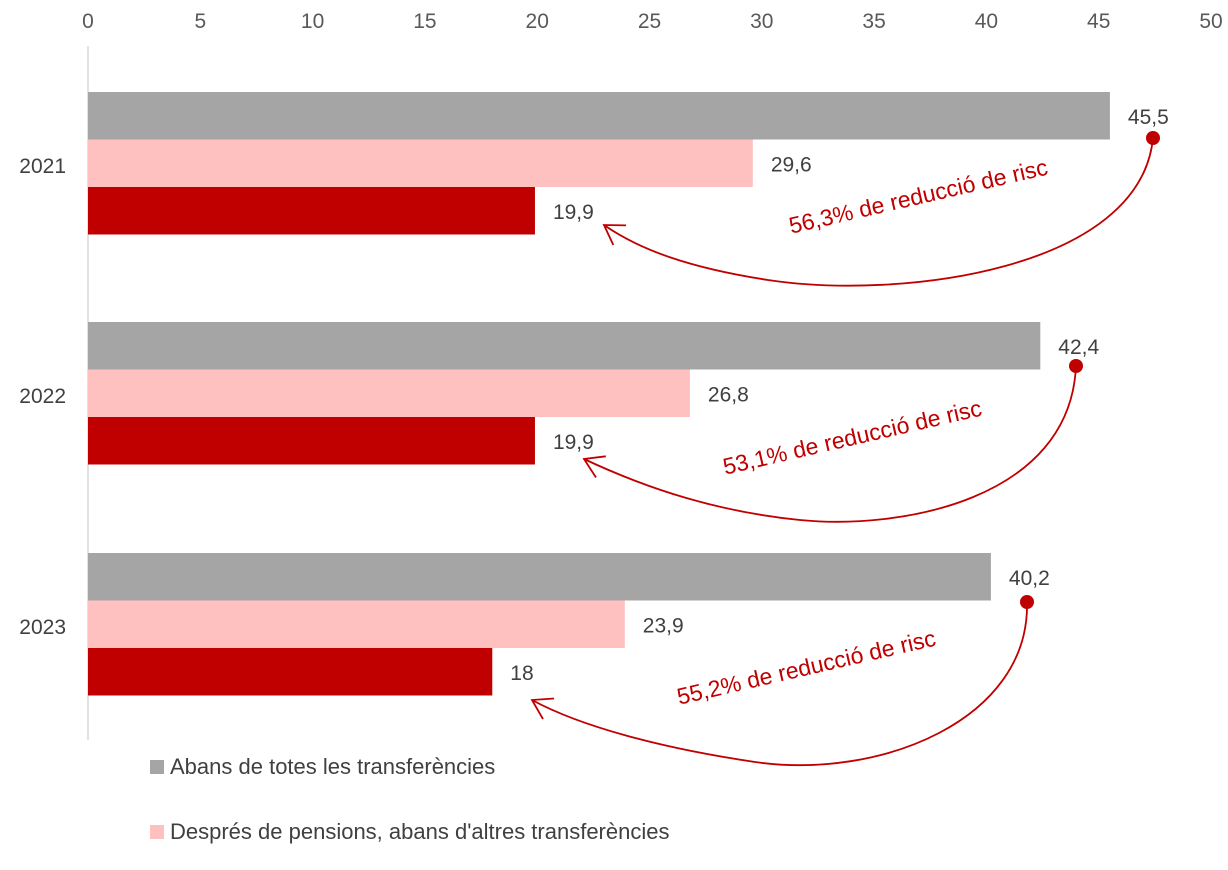 The height and width of the screenshot is (870, 1228). I want to click on legend-swatch-grey, so click(157, 767).